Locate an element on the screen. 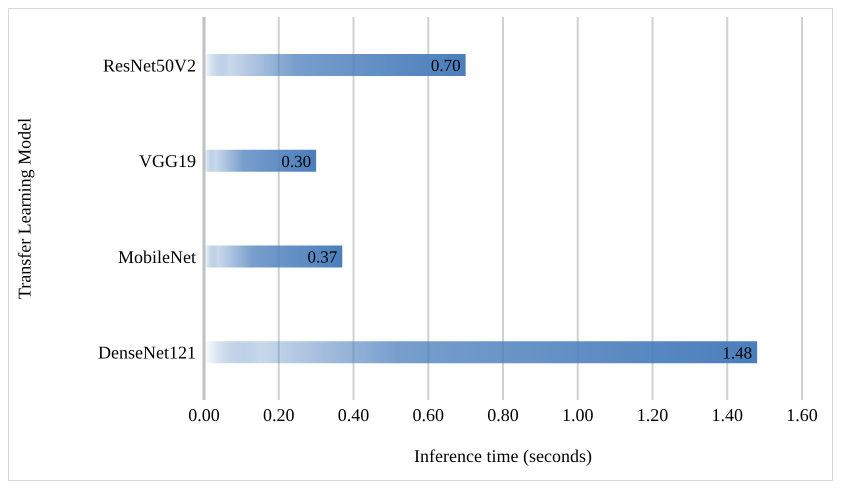 The width and height of the screenshot is (841, 489). y-tick-label: VGG19 is located at coordinates (167, 161).